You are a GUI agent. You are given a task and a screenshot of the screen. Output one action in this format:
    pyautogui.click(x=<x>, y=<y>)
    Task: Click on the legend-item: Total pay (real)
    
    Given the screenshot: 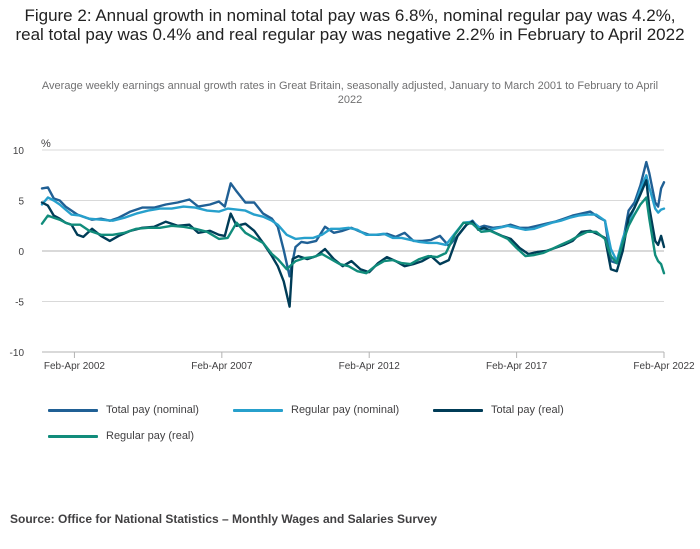 What is the action you would take?
    pyautogui.click(x=498, y=410)
    